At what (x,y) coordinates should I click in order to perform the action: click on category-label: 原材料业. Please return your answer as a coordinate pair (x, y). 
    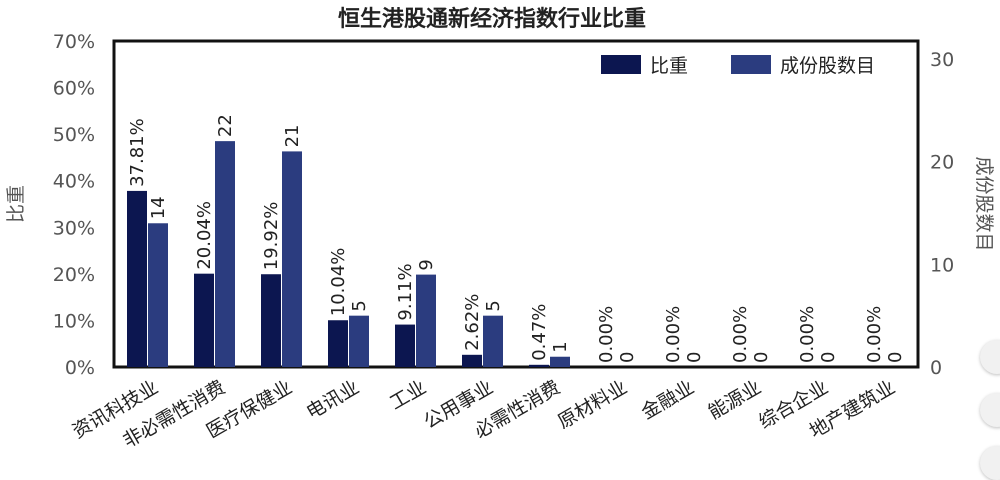
    Looking at the image, I should click on (592, 404).